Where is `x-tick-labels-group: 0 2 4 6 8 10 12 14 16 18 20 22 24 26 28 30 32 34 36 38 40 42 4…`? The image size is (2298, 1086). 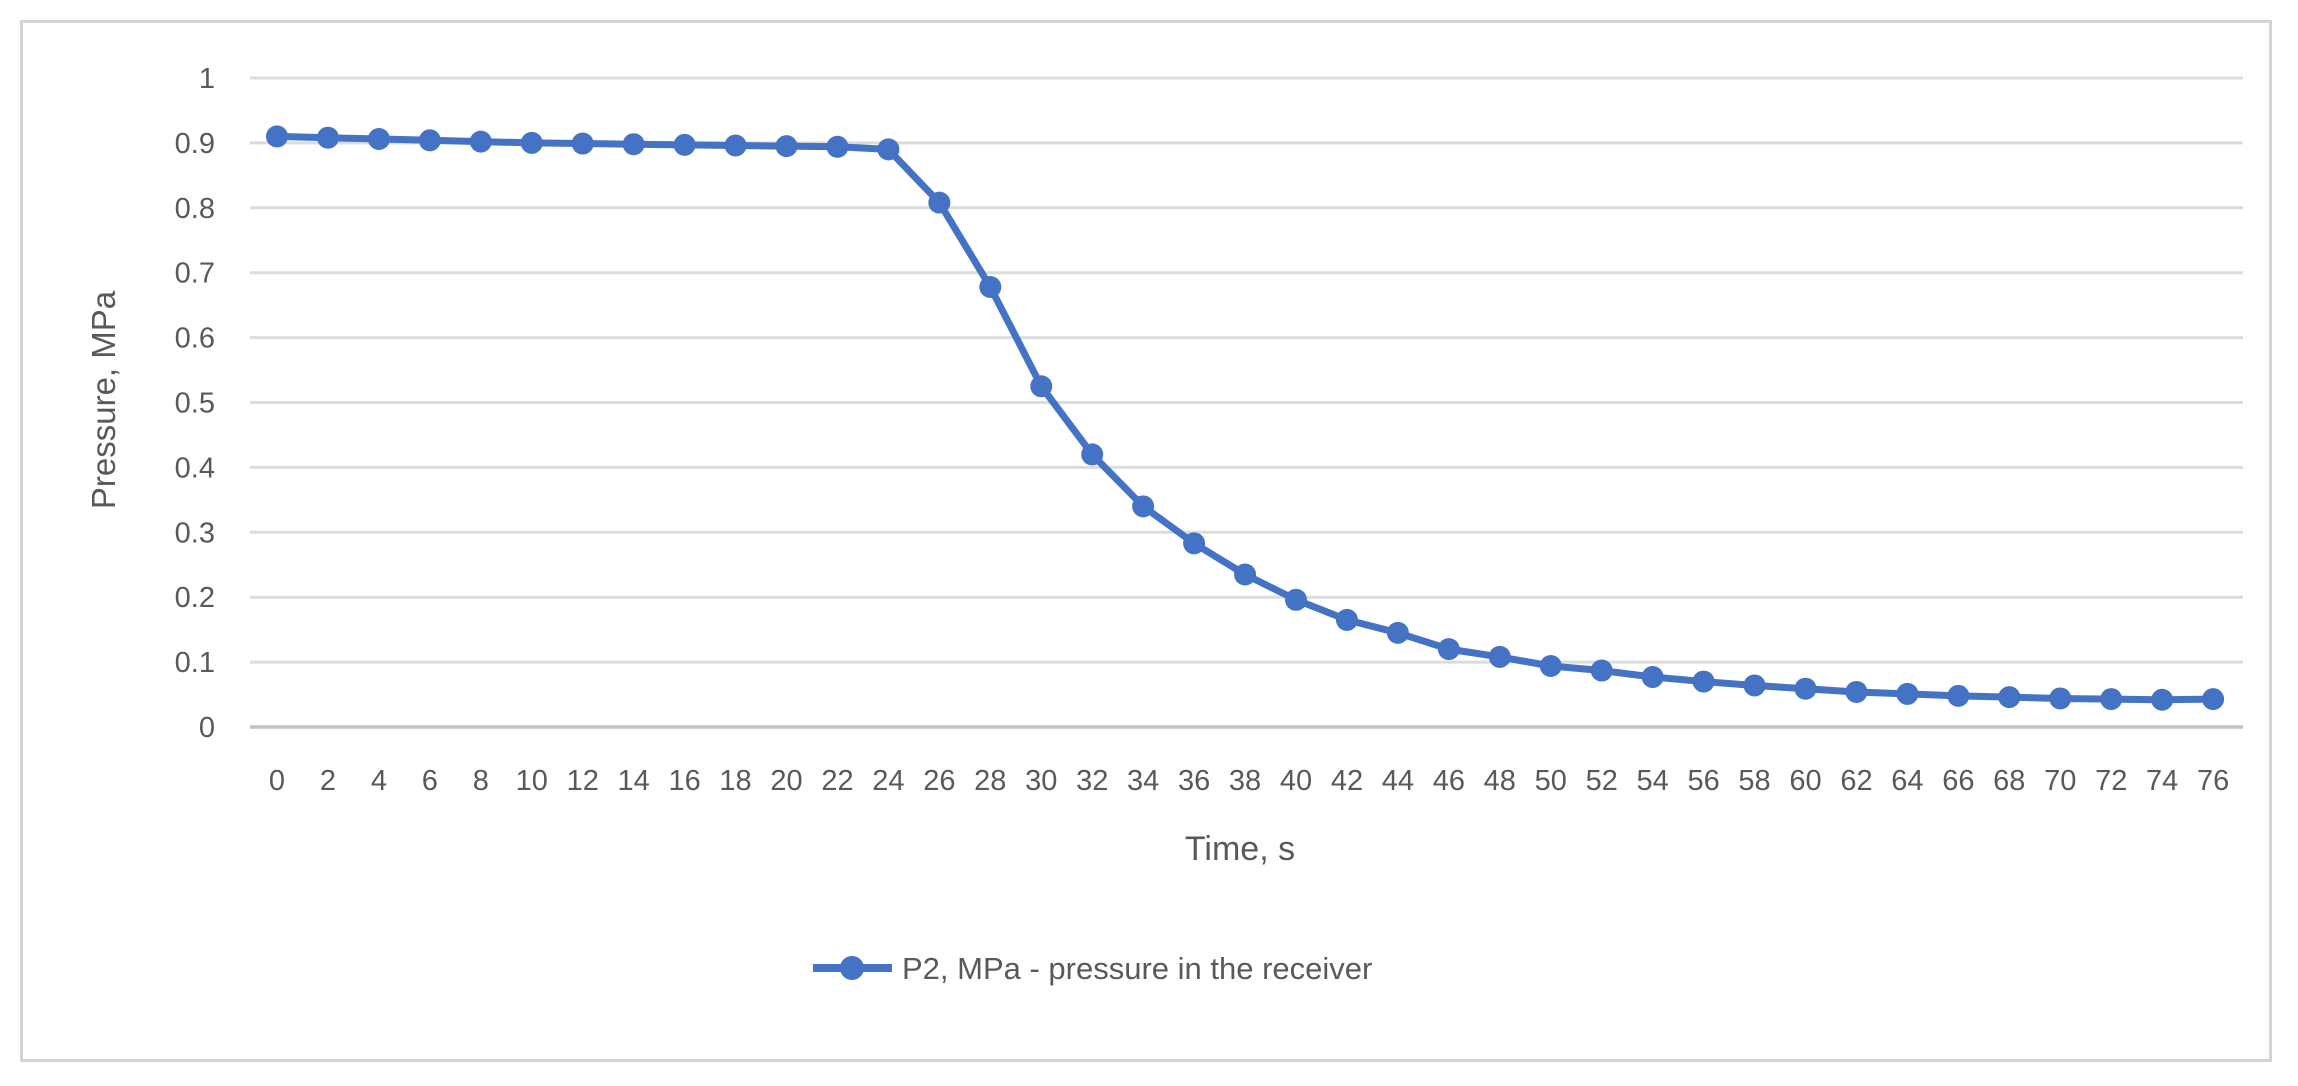 x-tick-labels-group: 0 2 4 6 8 10 12 14 16 18 20 22 24 26 28 30 32 34 36 38 40 42 4… is located at coordinates (1249, 781).